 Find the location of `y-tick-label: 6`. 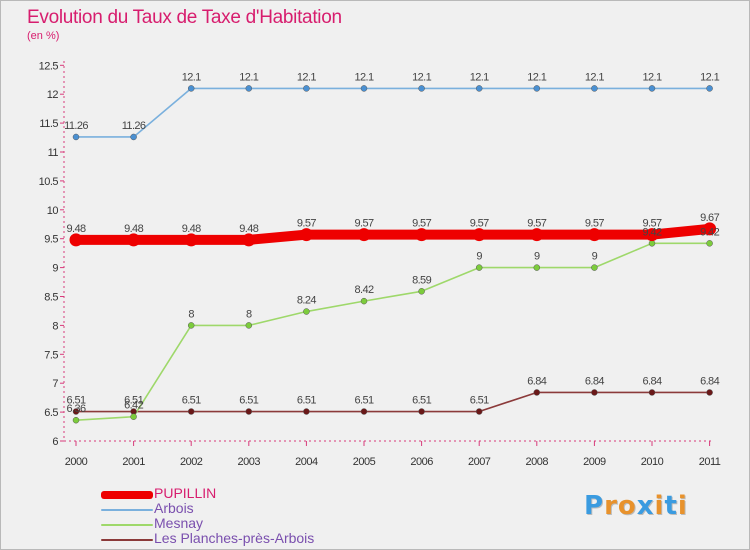

y-tick-label: 6 is located at coordinates (55, 442).